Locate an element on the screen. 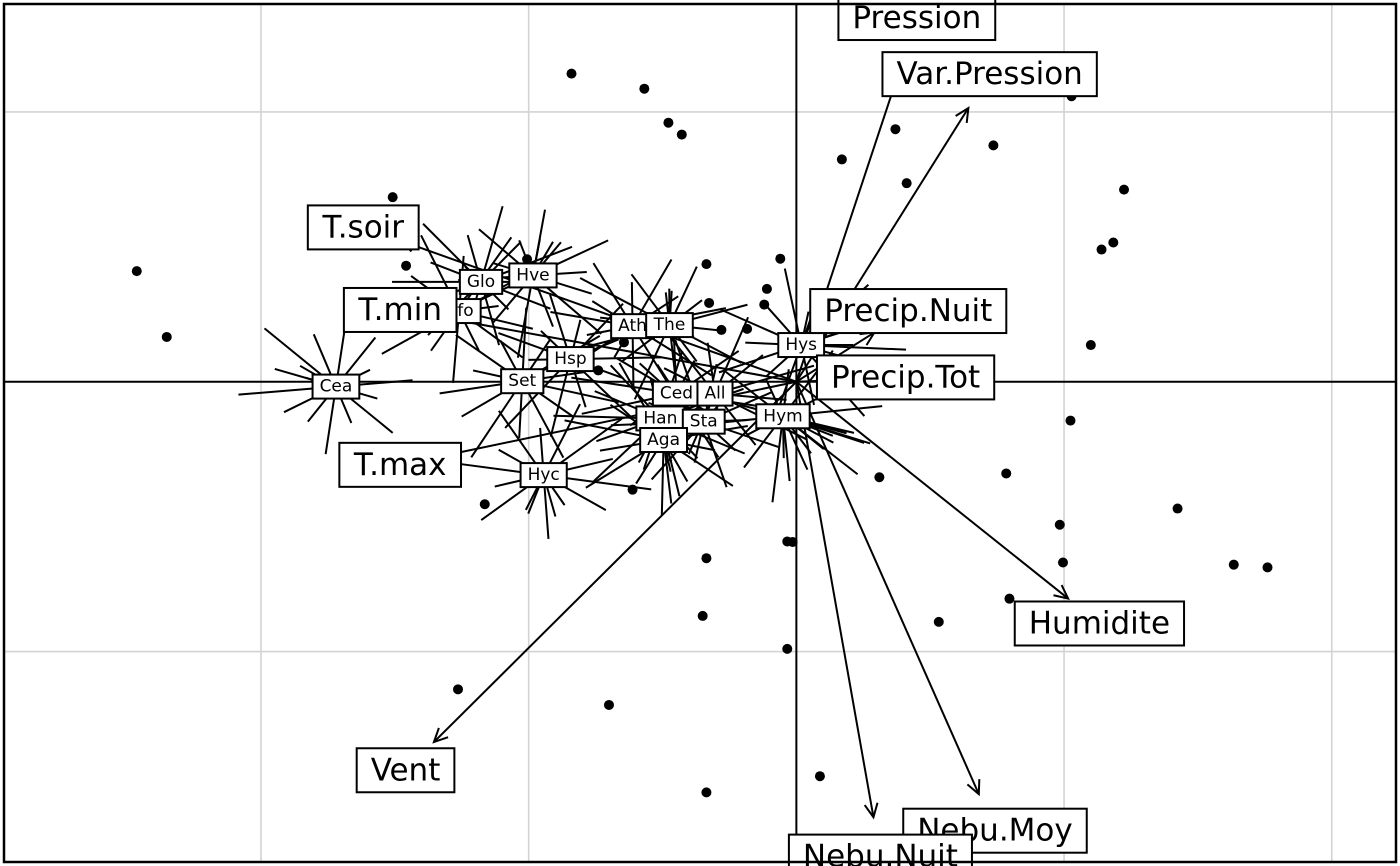 The image size is (1400, 866). species-label: The is located at coordinates (669, 325).